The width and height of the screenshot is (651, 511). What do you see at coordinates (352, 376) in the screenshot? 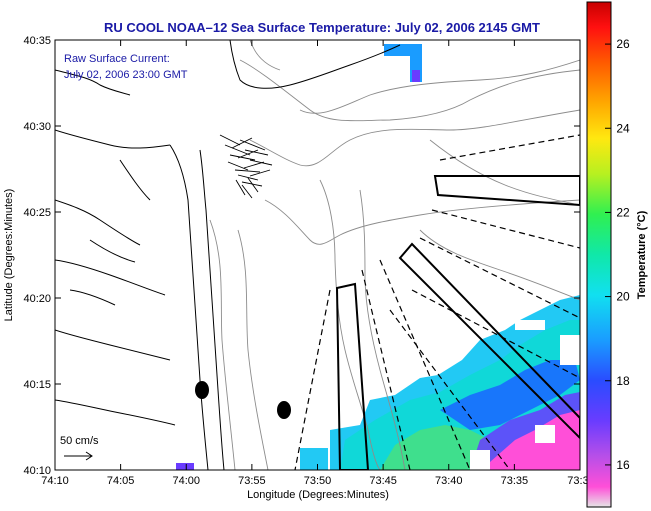
I see `box-south` at bounding box center [352, 376].